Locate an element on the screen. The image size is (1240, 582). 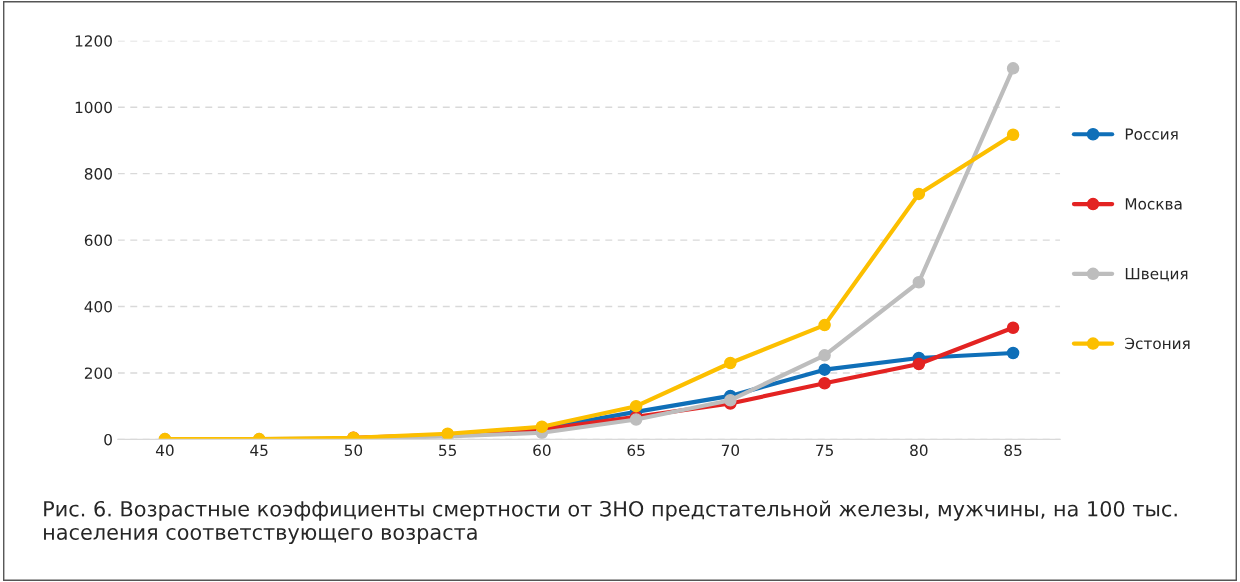
y-tick-label: 800 is located at coordinates (98, 174).